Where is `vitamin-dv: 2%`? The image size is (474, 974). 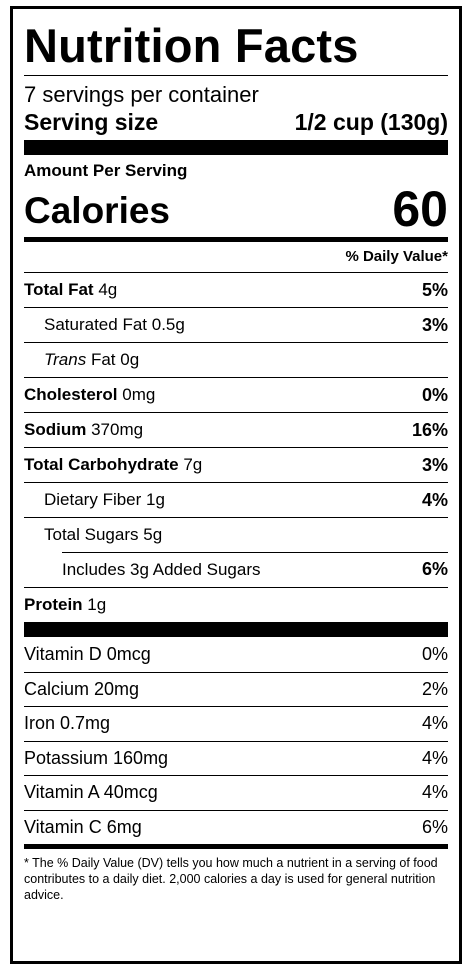 vitamin-dv: 2% is located at coordinates (434, 688).